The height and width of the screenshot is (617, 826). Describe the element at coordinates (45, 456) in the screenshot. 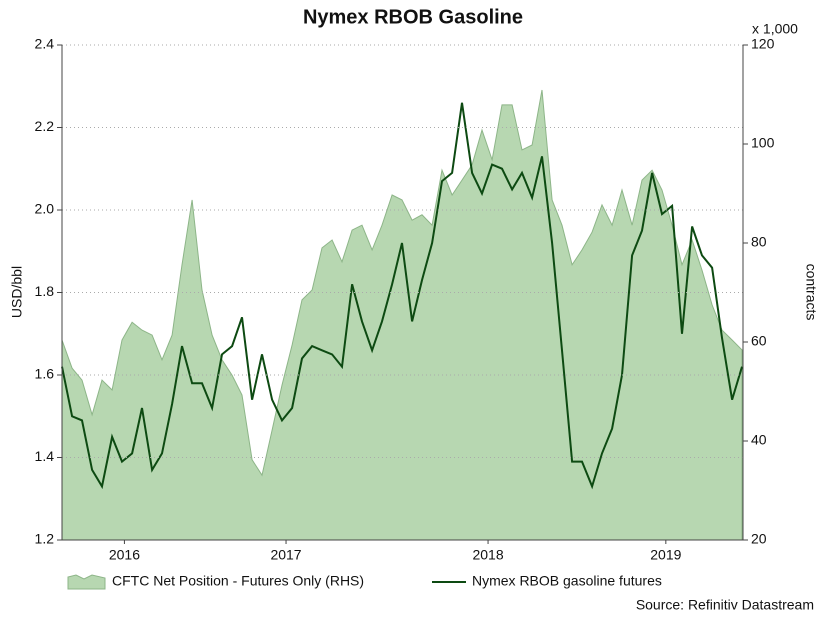

I see `y-tick-label: 1.4` at that location.